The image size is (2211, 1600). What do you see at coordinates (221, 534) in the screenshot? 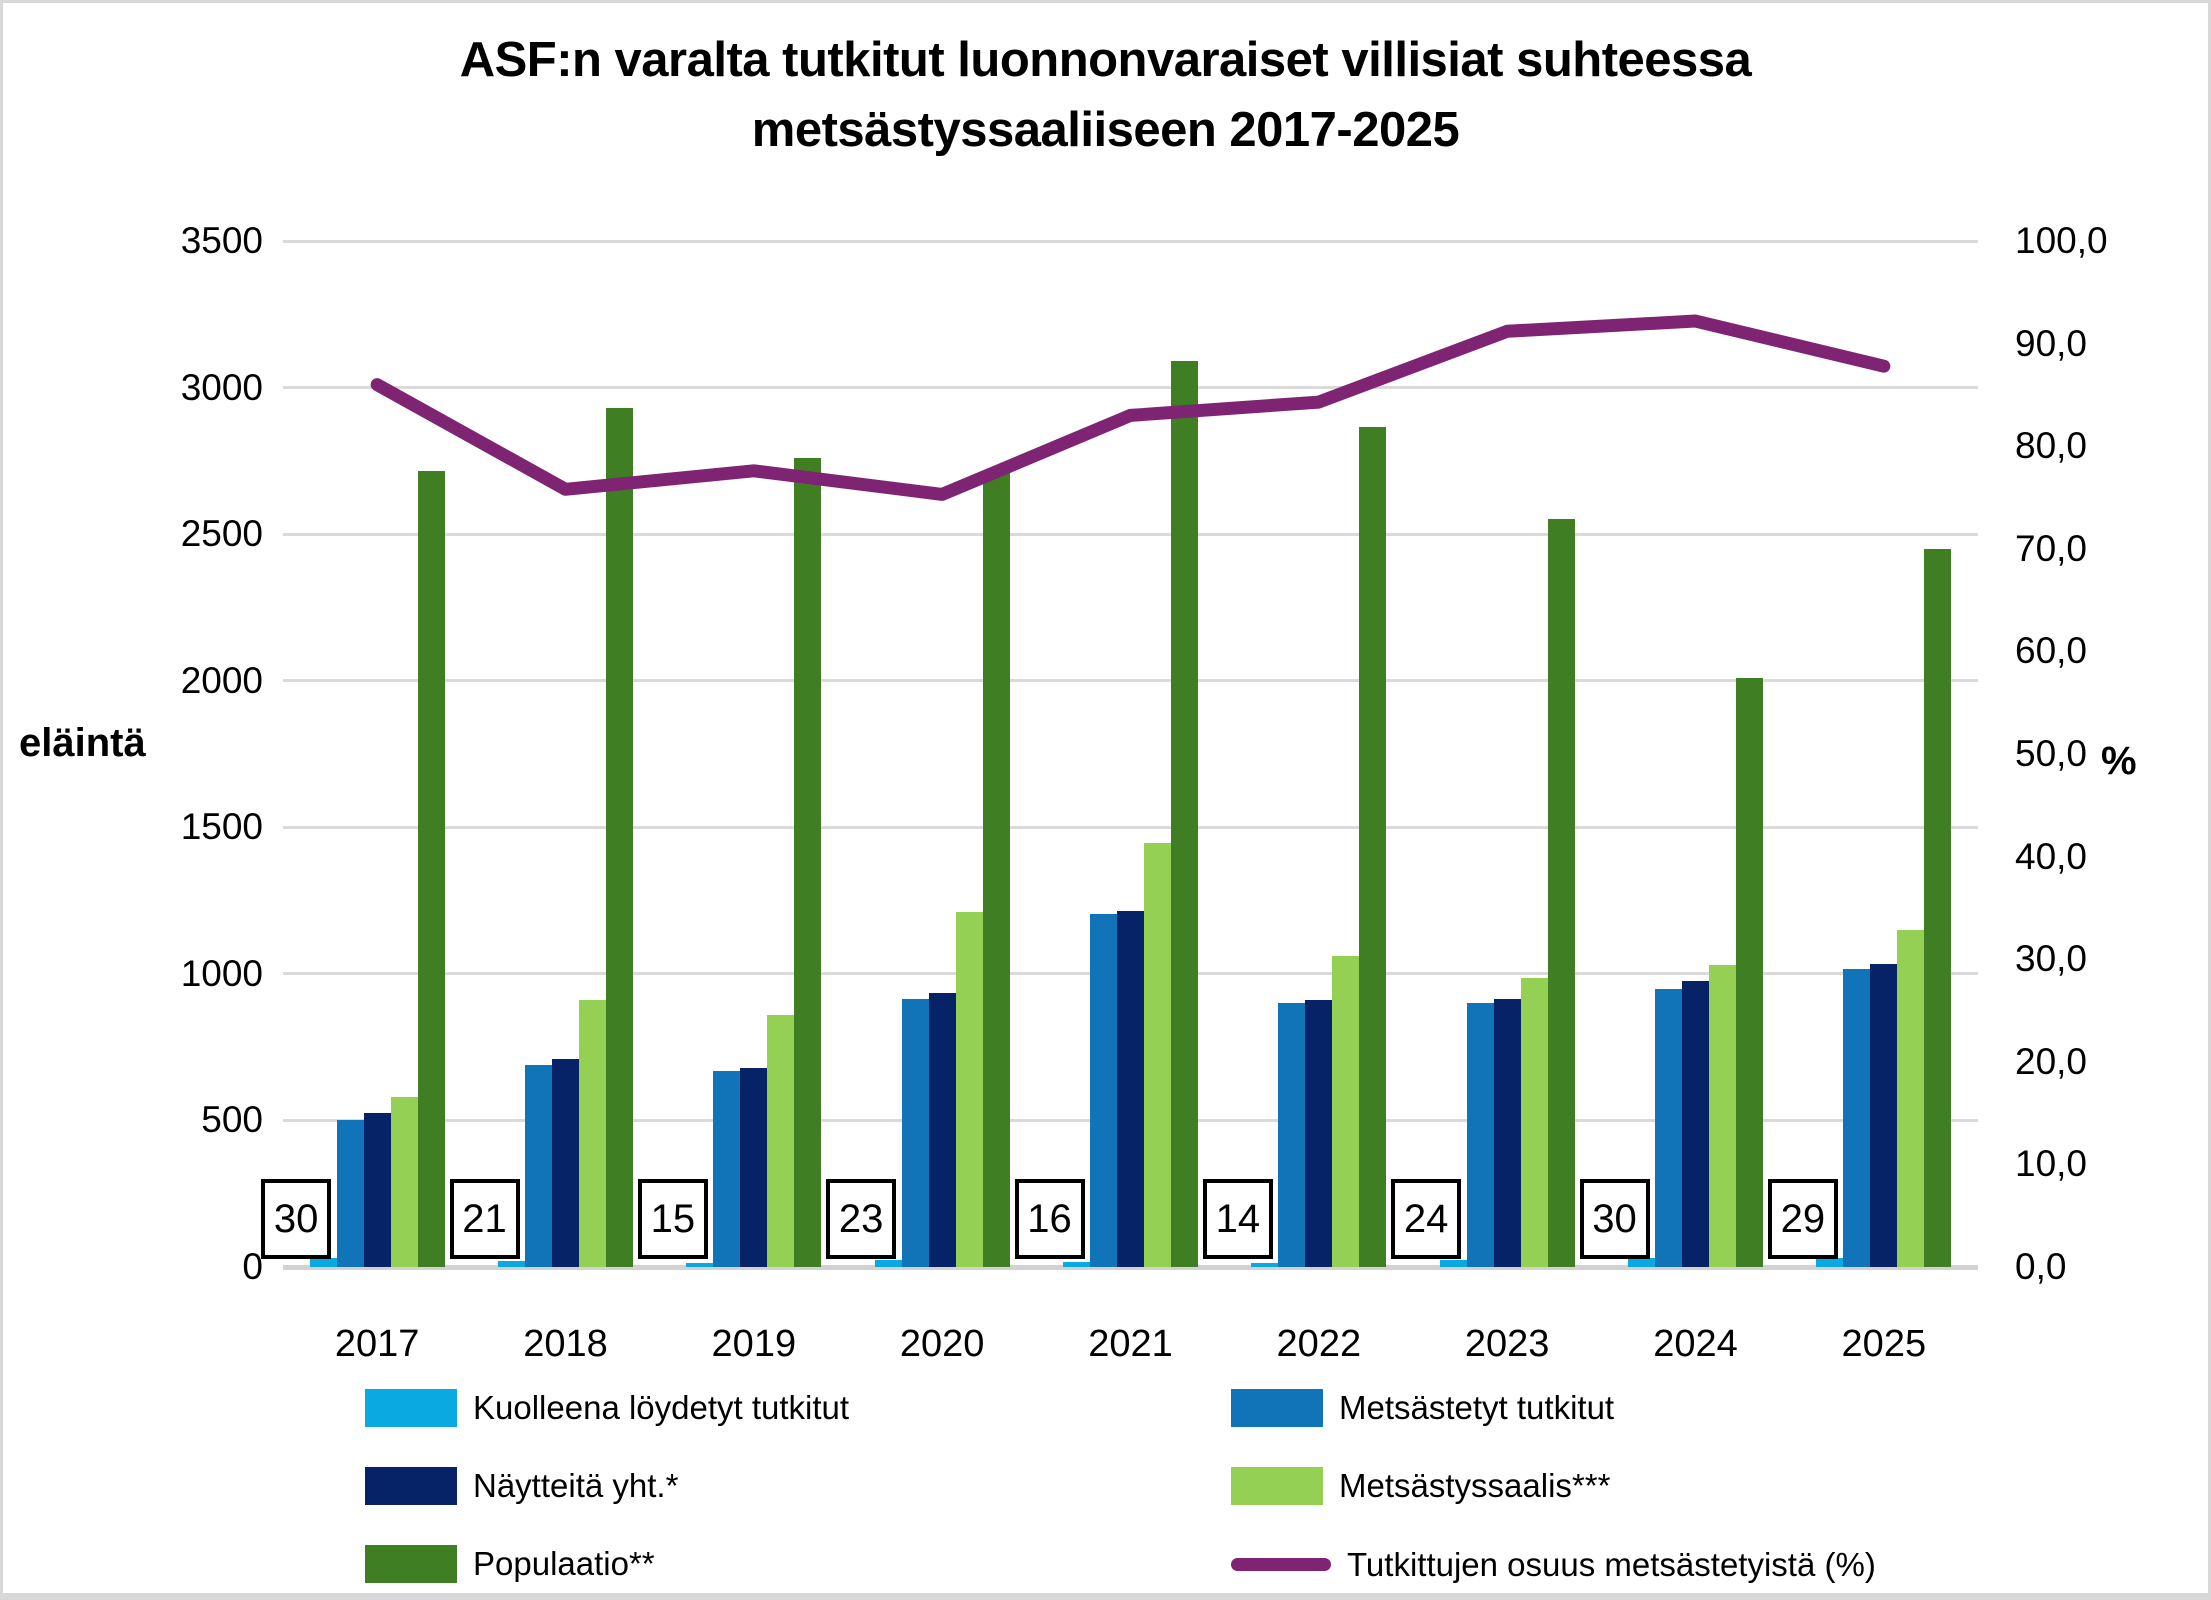
I see `left-tick-2500: 2500` at bounding box center [221, 534].